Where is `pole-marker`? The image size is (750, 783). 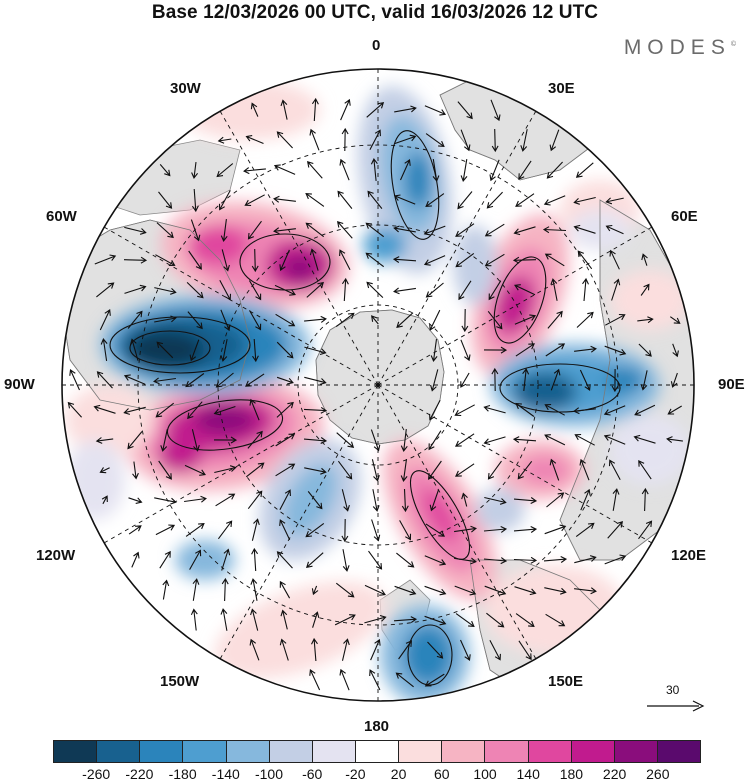 pole-marker is located at coordinates (378, 385).